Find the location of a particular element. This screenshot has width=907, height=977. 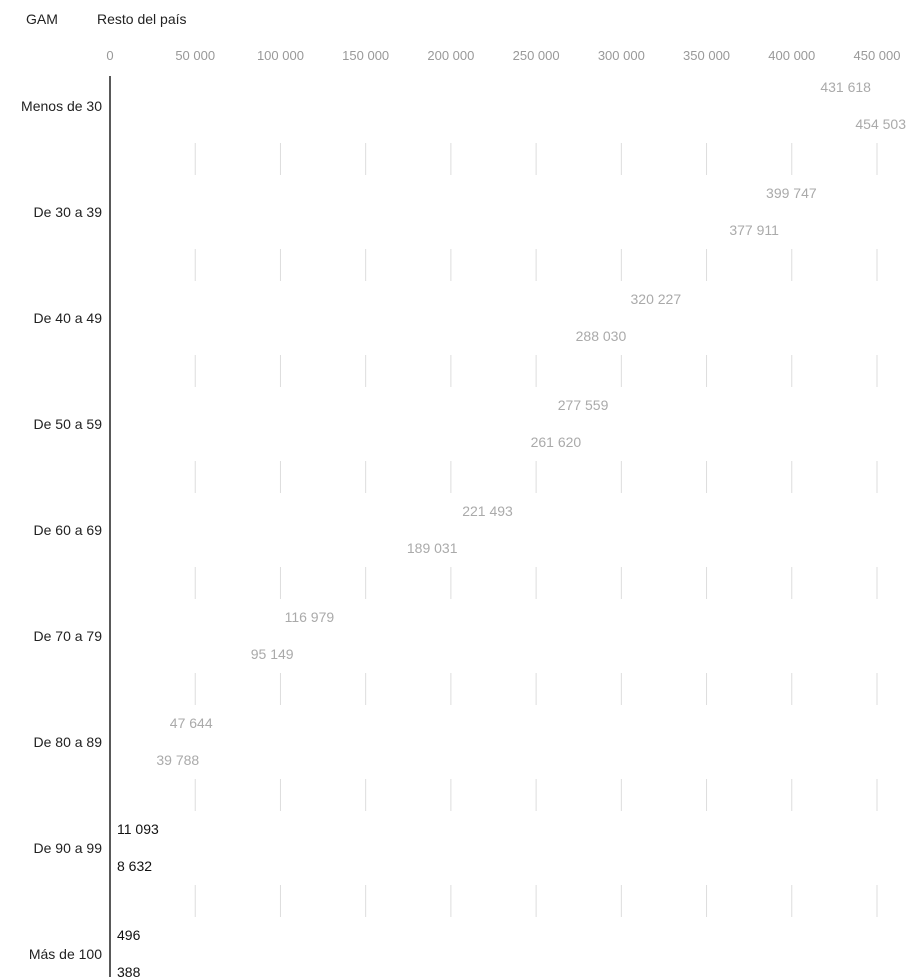

category-label: De 90 a 99 is located at coordinates (68, 848).